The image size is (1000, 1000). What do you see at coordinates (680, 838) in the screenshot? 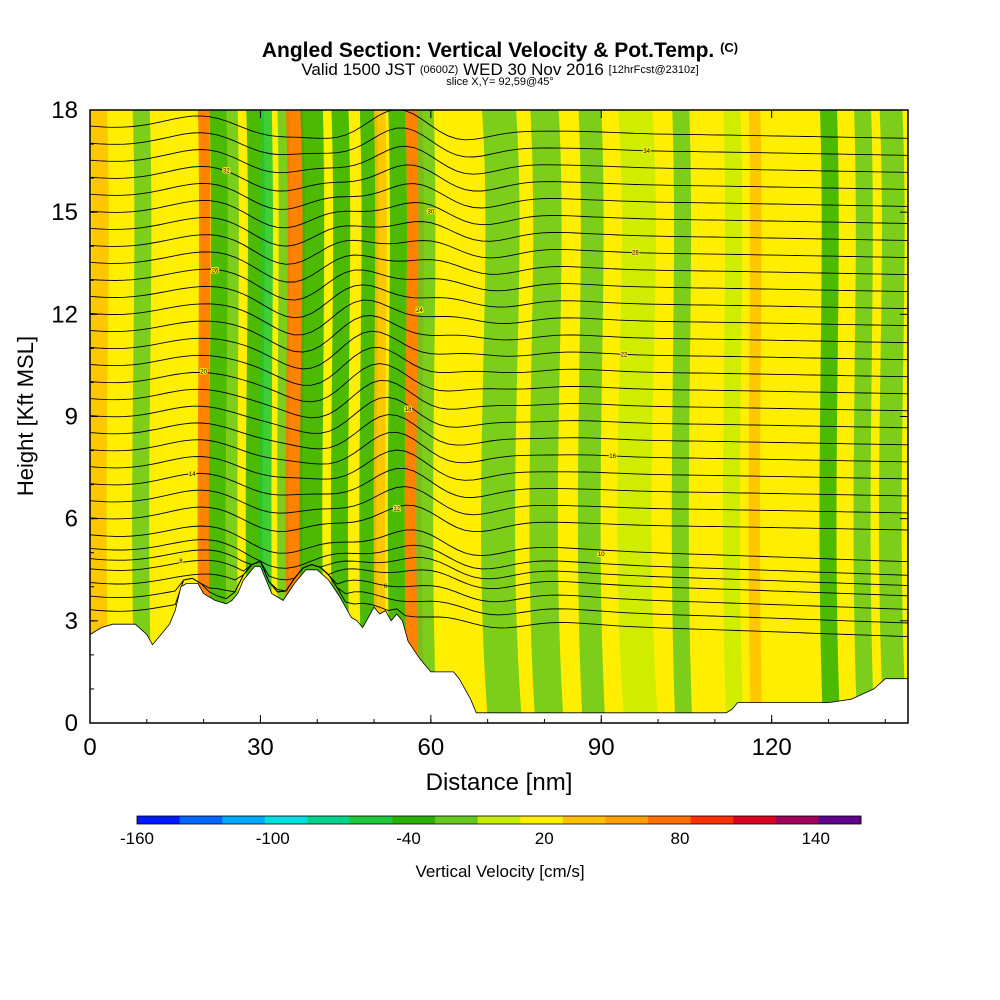
I see `colorbar-tick-label: 80` at bounding box center [680, 838].